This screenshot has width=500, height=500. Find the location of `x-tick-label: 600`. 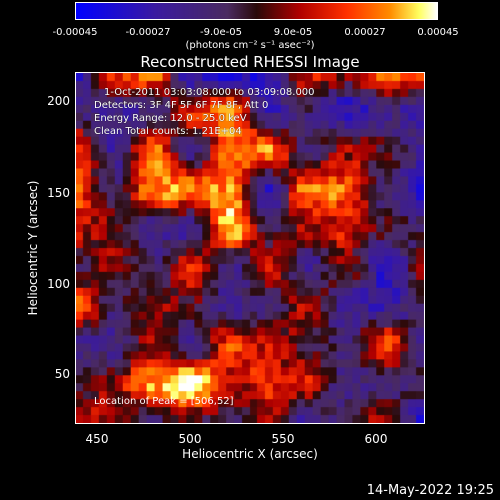

x-tick-label: 600 is located at coordinates (376, 439).